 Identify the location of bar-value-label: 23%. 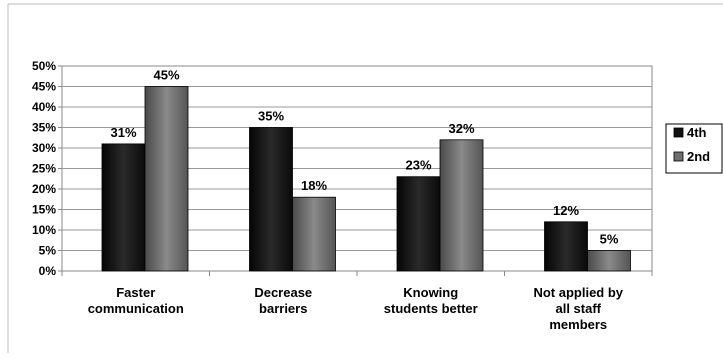
(418, 165).